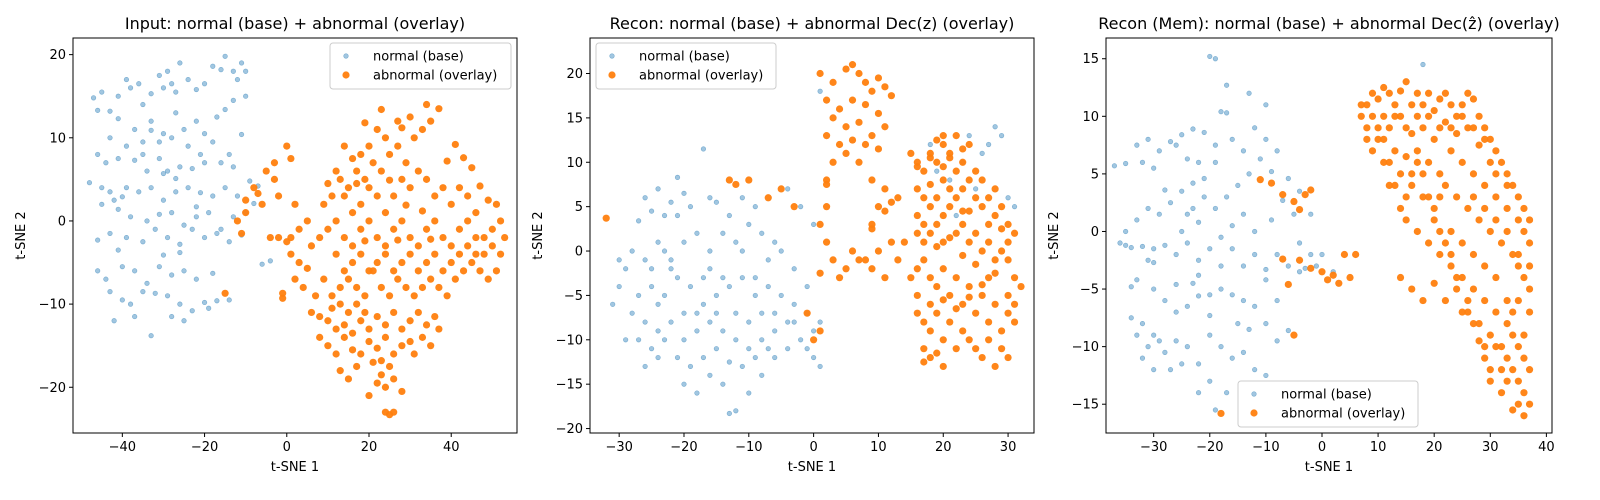 The height and width of the screenshot is (500, 1600). I want to click on legend-box, so click(686, 66).